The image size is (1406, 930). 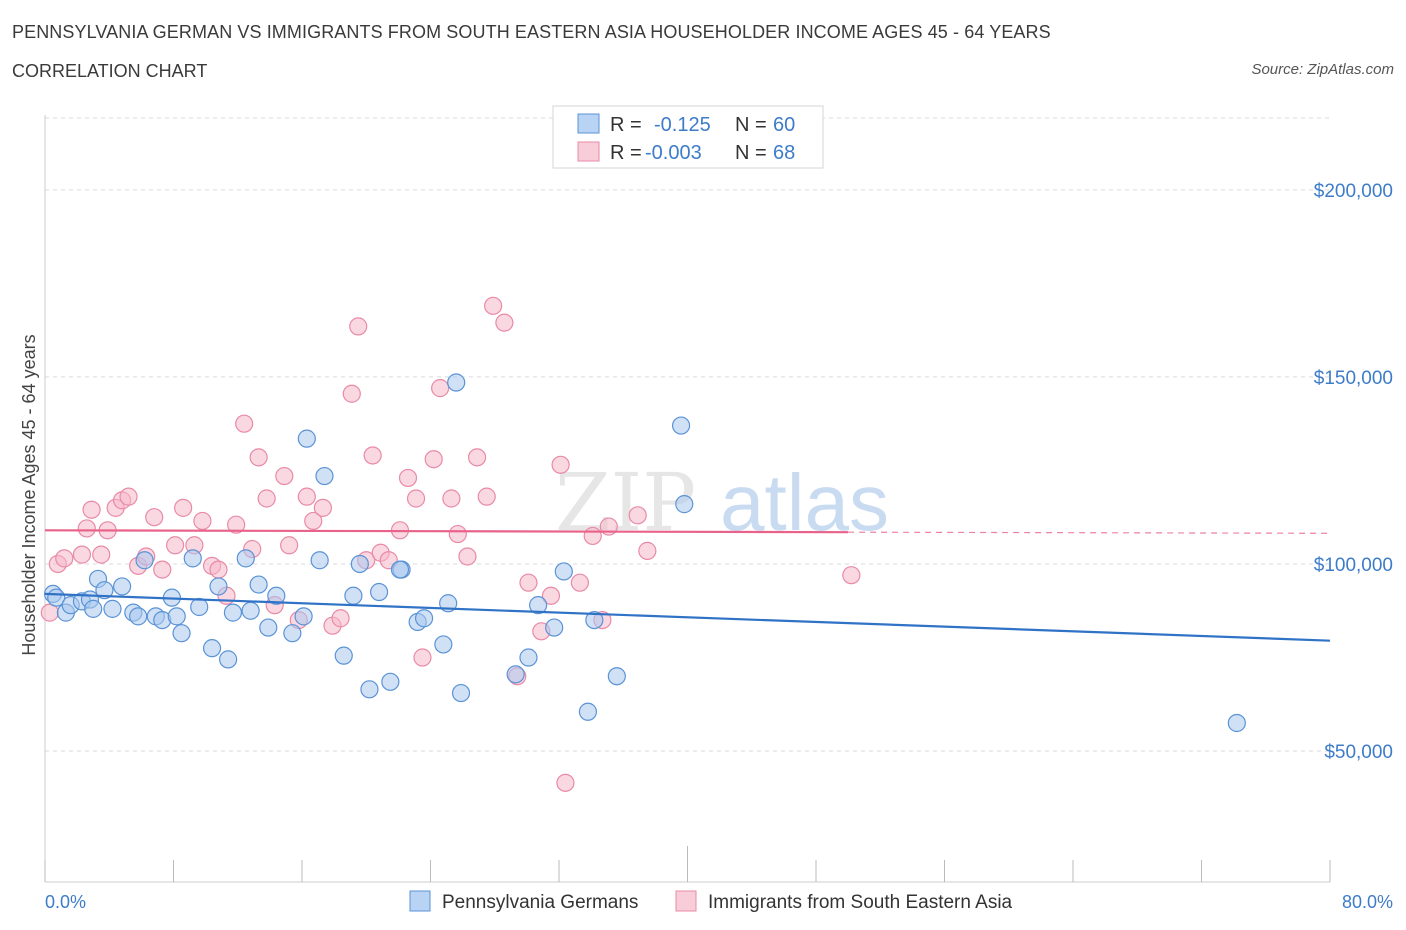 What do you see at coordinates (722, 502) in the screenshot?
I see `watermark: ZIP atlas` at bounding box center [722, 502].